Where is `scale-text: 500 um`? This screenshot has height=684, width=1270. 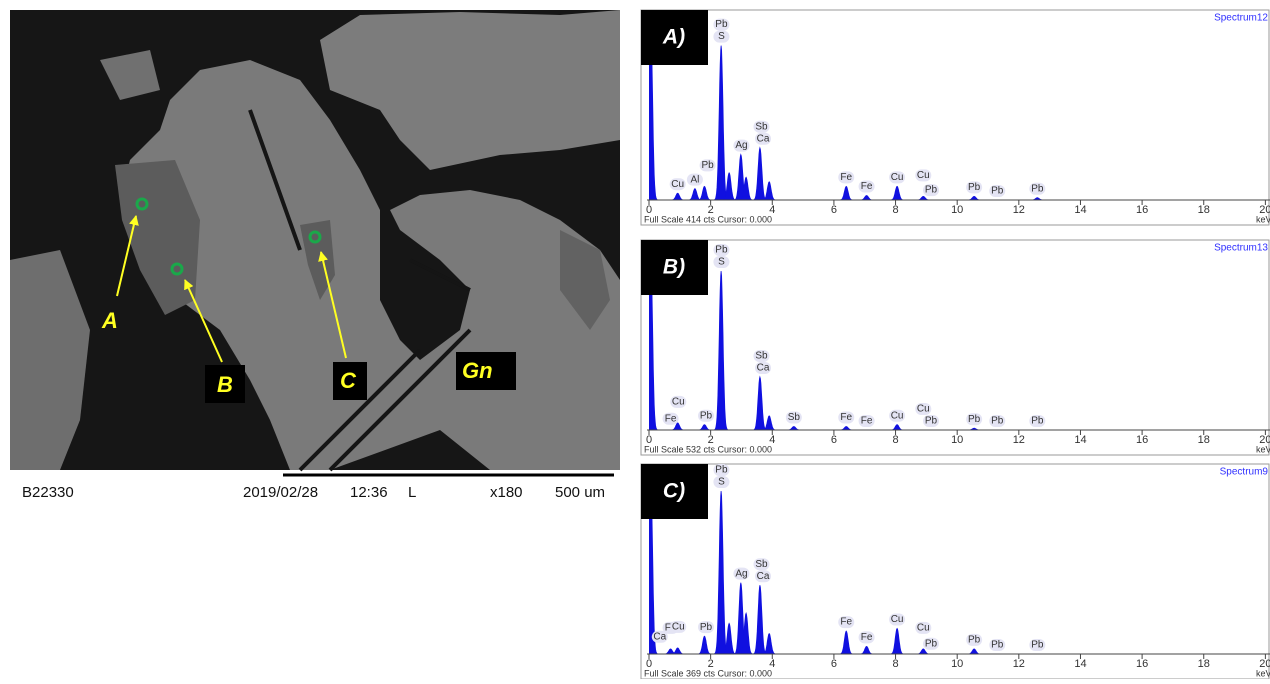
scale-text: 500 um is located at coordinates (580, 492).